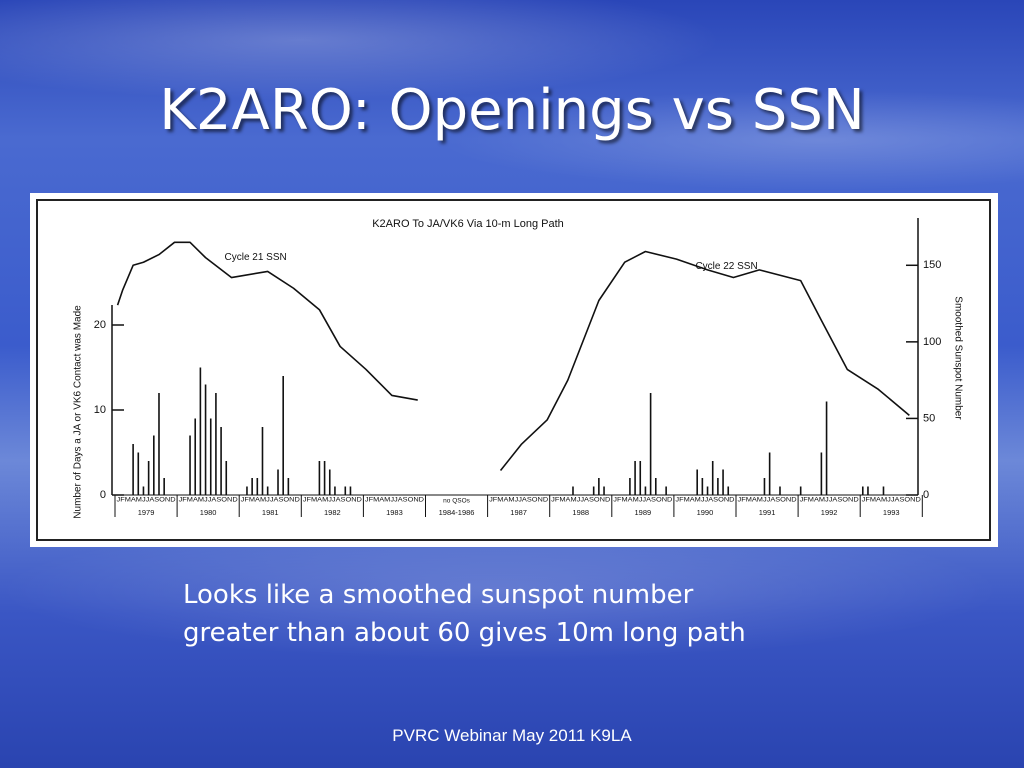 The image size is (1024, 768). Describe the element at coordinates (146, 512) in the screenshot. I see `x-tick-label: 1979` at that location.